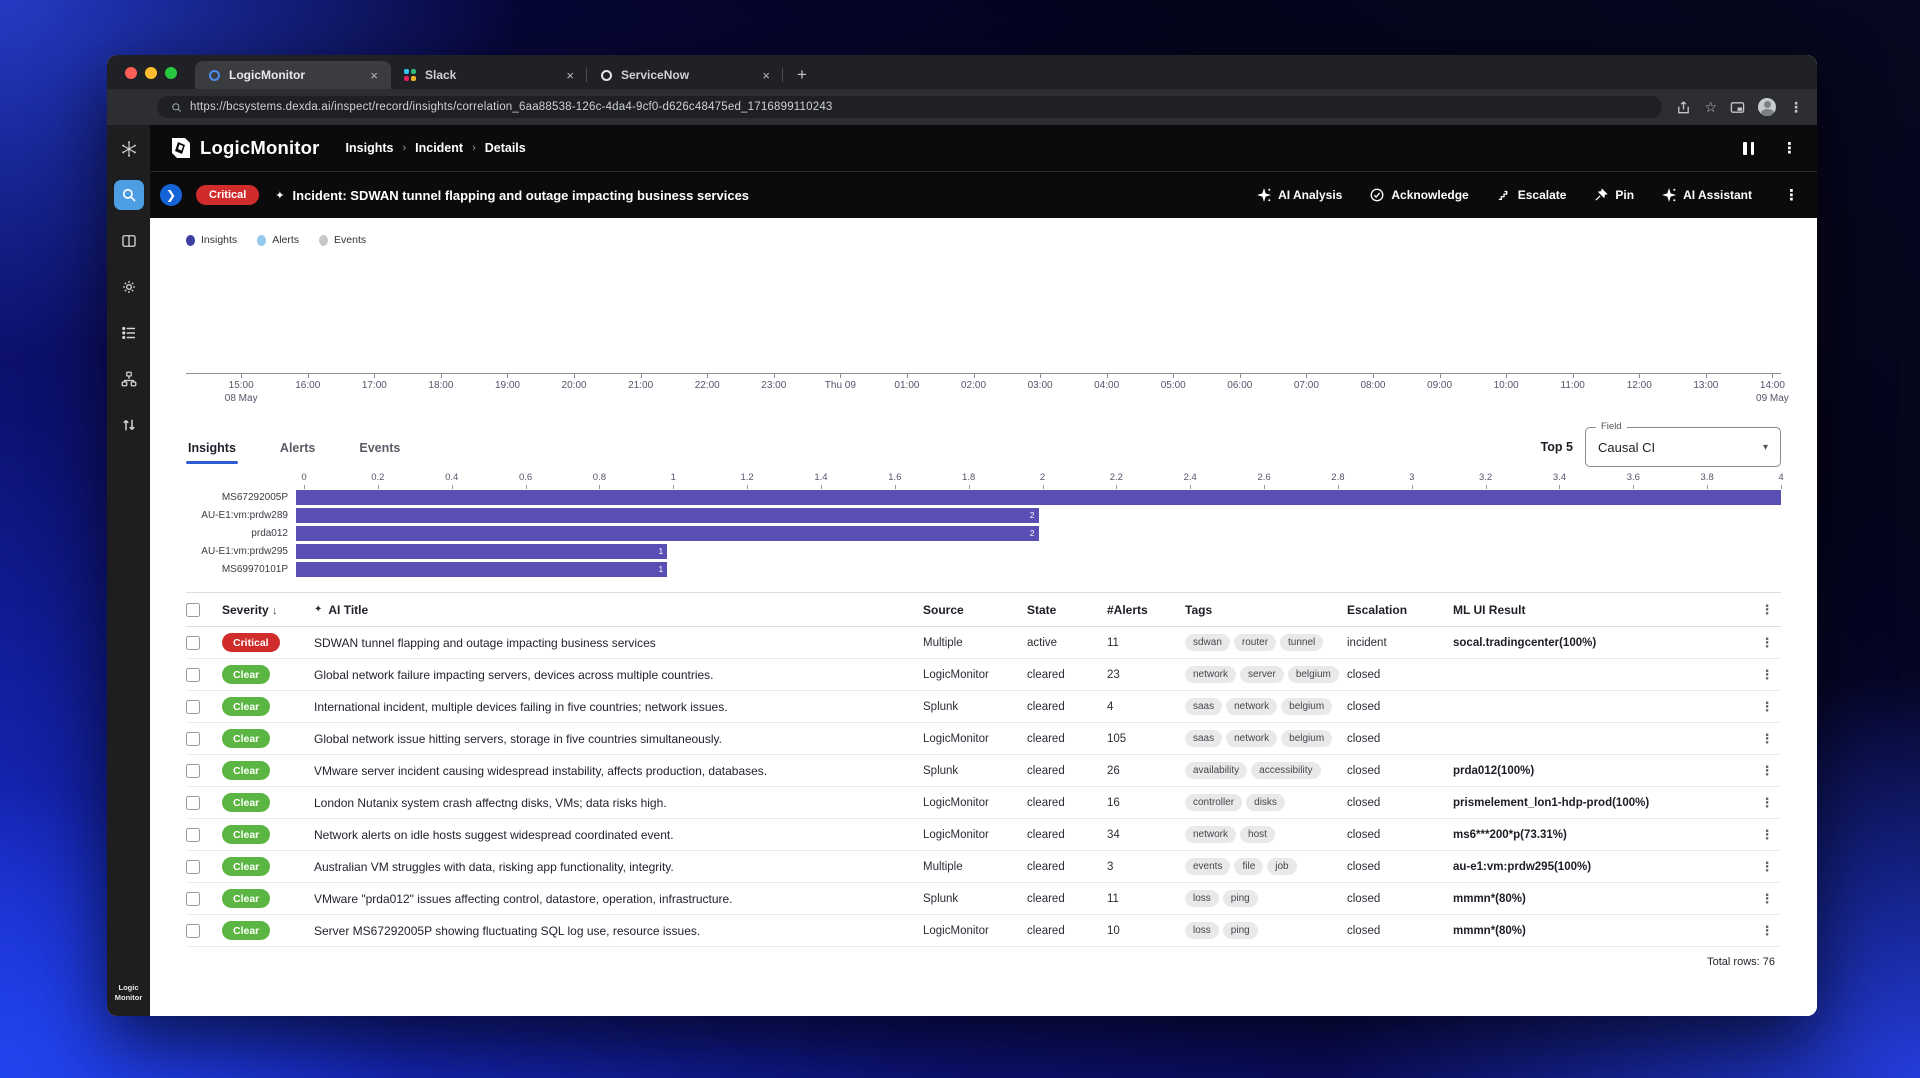 The image size is (1920, 1078). What do you see at coordinates (943, 609) in the screenshot?
I see `column-header-source: Source` at bounding box center [943, 609].